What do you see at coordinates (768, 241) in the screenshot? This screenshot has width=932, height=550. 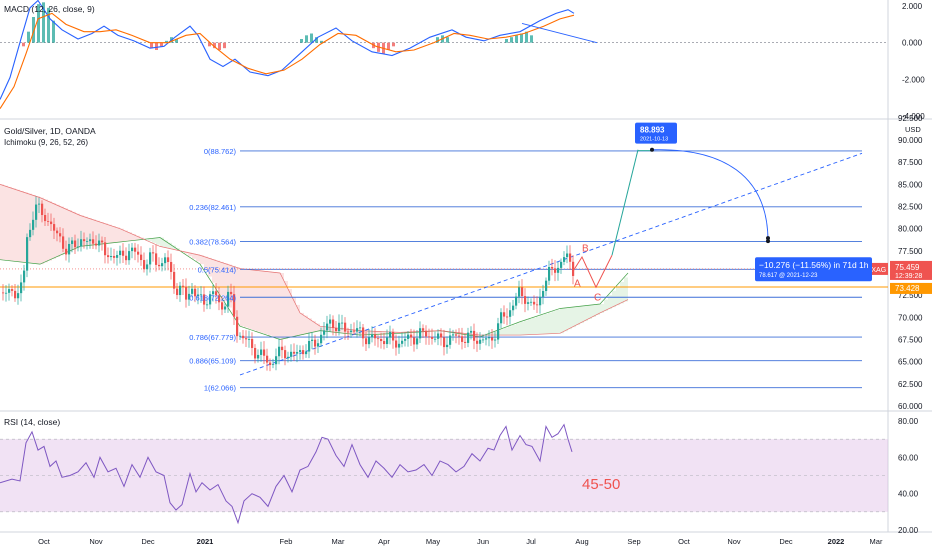 I see `measurement-end-point` at bounding box center [768, 241].